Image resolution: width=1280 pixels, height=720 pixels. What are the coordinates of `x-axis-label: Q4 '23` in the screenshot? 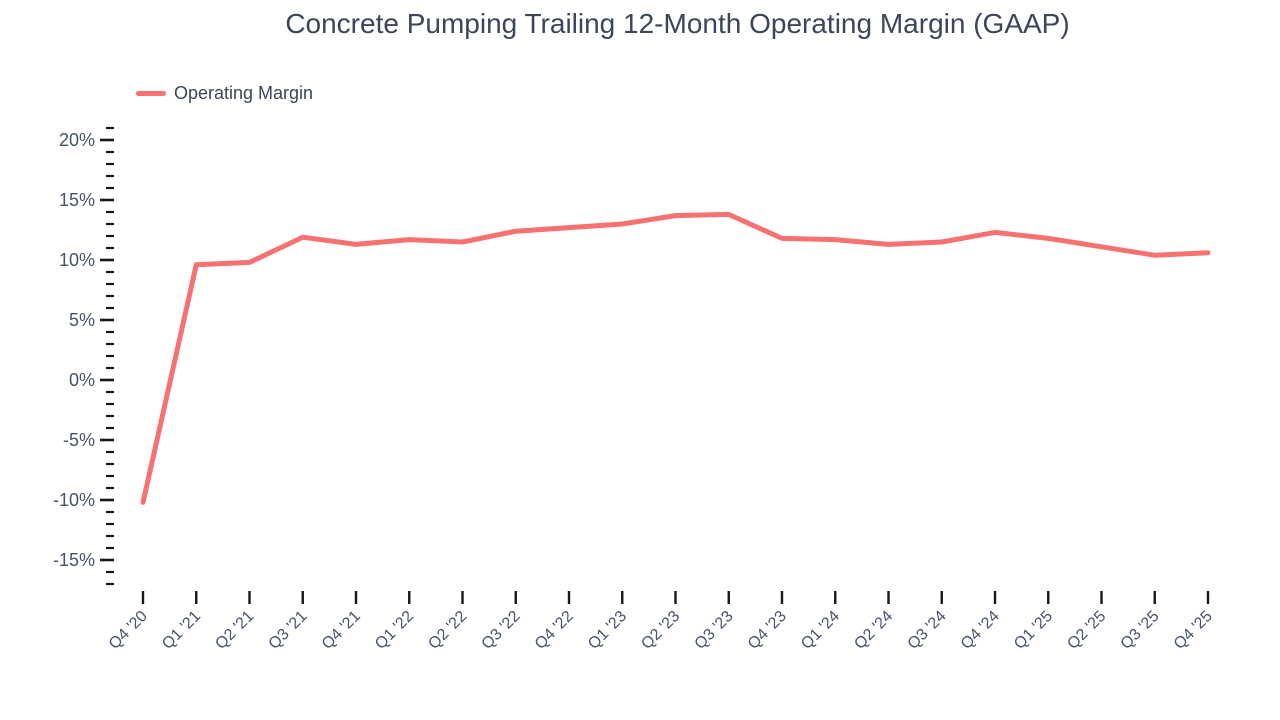 It's located at (767, 630).